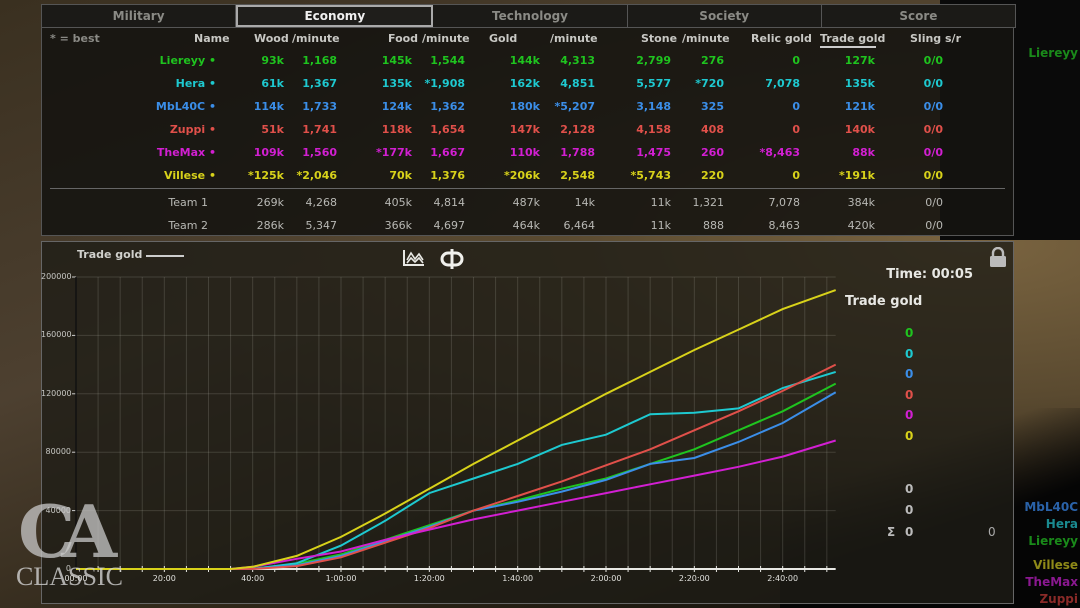  Describe the element at coordinates (56, 276) in the screenshot. I see `y-tick-label: 200000` at that location.